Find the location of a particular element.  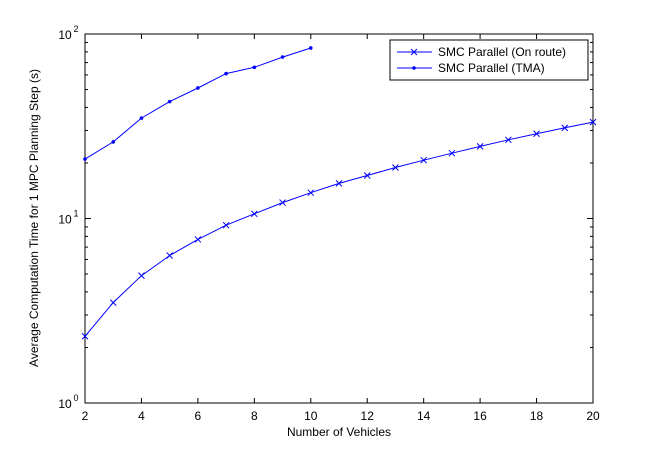

x-tick-label: 14 is located at coordinates (424, 416).